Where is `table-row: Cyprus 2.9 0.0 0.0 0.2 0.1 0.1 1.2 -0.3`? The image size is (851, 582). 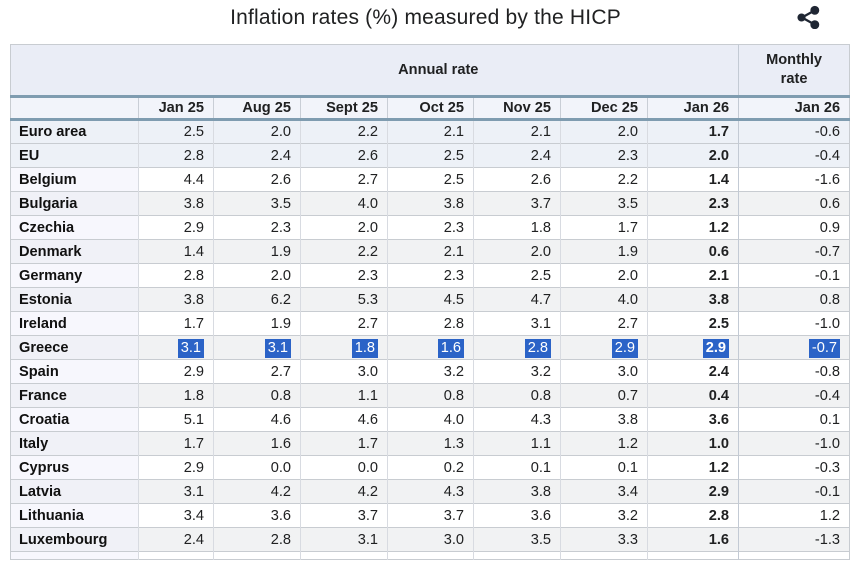 table-row: Cyprus 2.9 0.0 0.0 0.2 0.1 0.1 1.2 -0.3 is located at coordinates (430, 467).